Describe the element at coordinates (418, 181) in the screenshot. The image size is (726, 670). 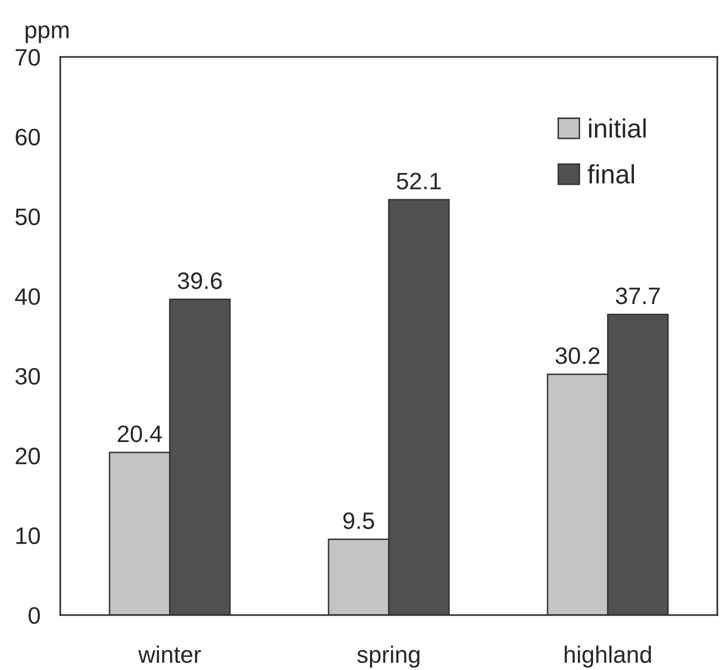
I see `data-label: 52.1` at that location.